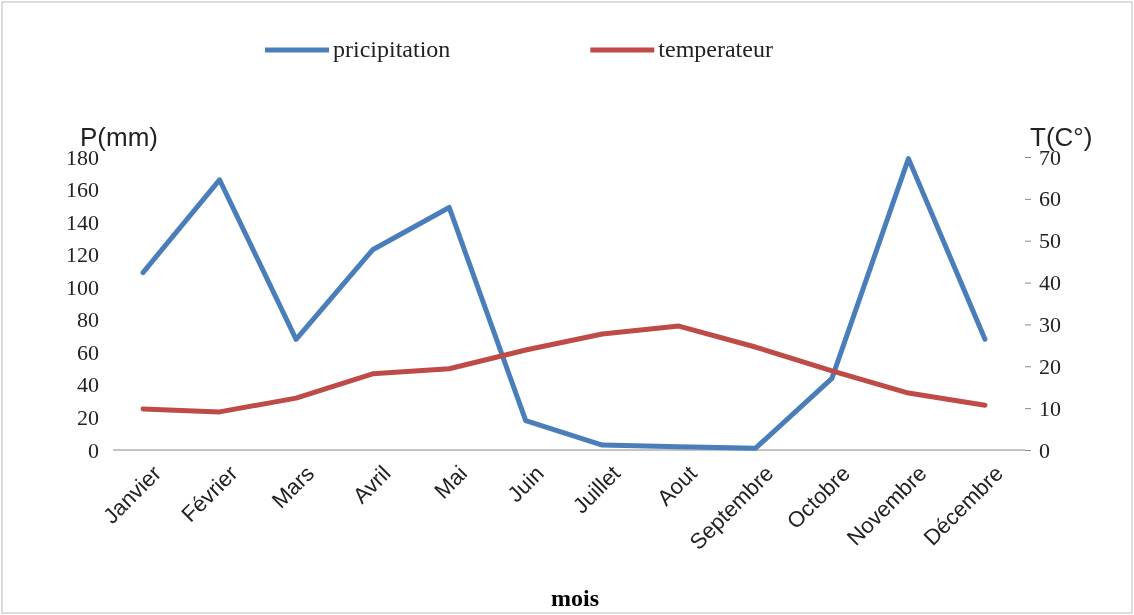 The image size is (1134, 615). What do you see at coordinates (715, 49) in the screenshot?
I see `legend-label: temperateur` at bounding box center [715, 49].